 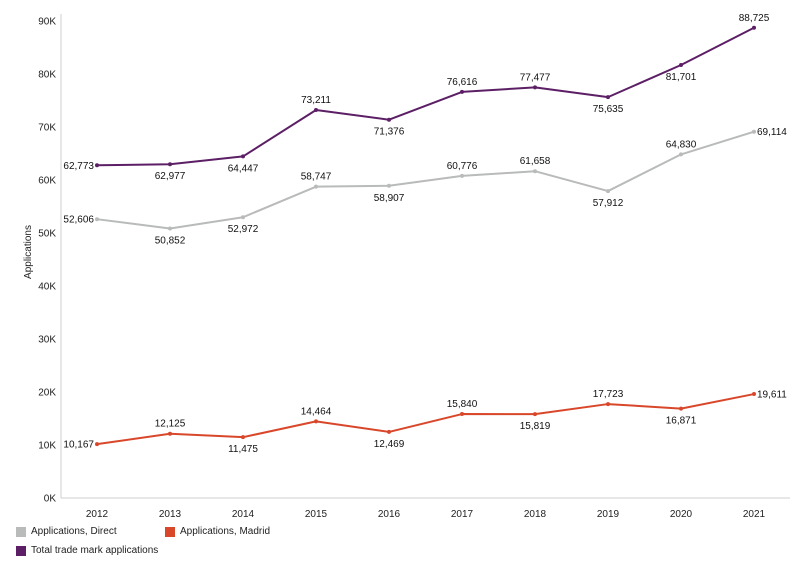 What do you see at coordinates (462, 166) in the screenshot?
I see `data-label-direct: 60,776` at bounding box center [462, 166].